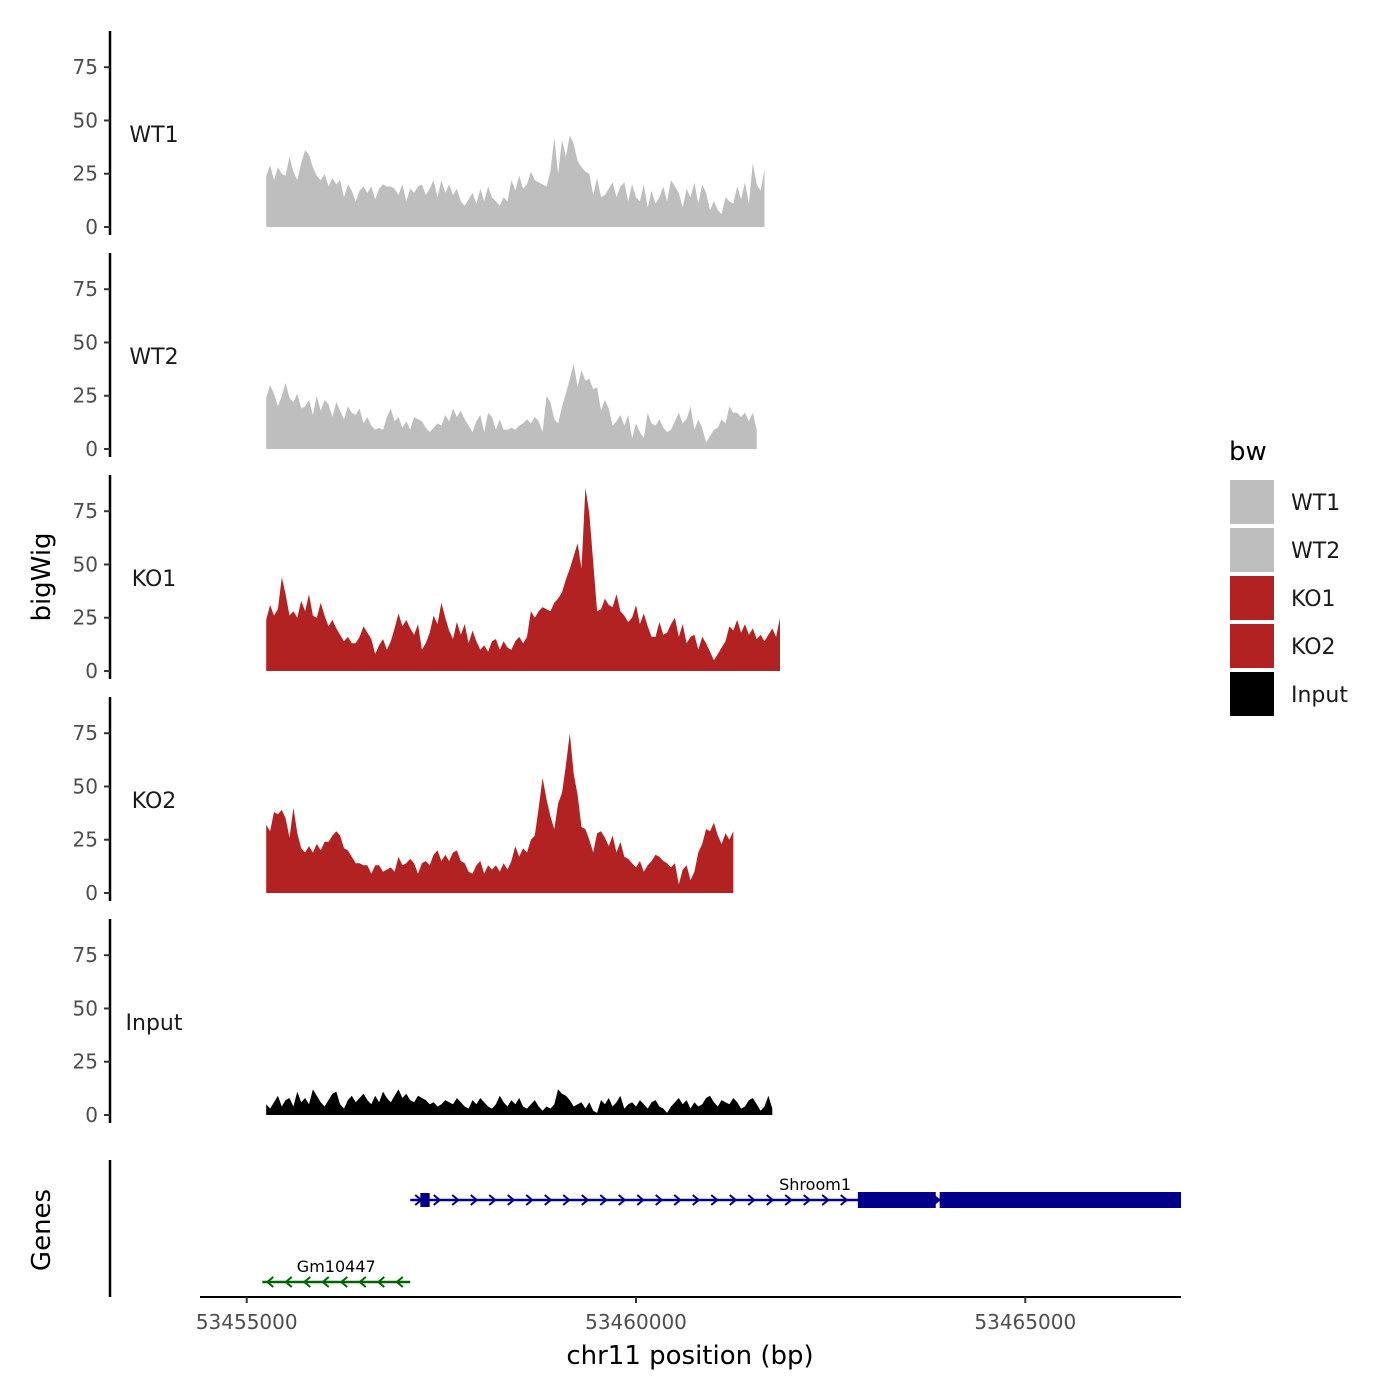 Image resolution: width=1400 pixels, height=1400 pixels. What do you see at coordinates (154, 579) in the screenshot?
I see `panel-label-ko1: KO1` at bounding box center [154, 579].